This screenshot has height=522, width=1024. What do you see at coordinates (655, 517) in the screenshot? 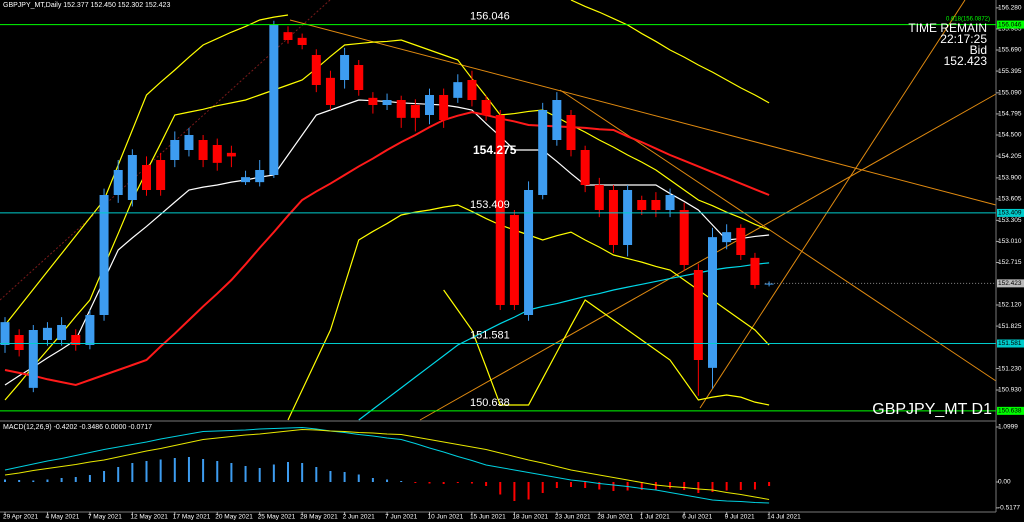
I see `x-tick-label: 1 Jul 2021` at bounding box center [655, 517].